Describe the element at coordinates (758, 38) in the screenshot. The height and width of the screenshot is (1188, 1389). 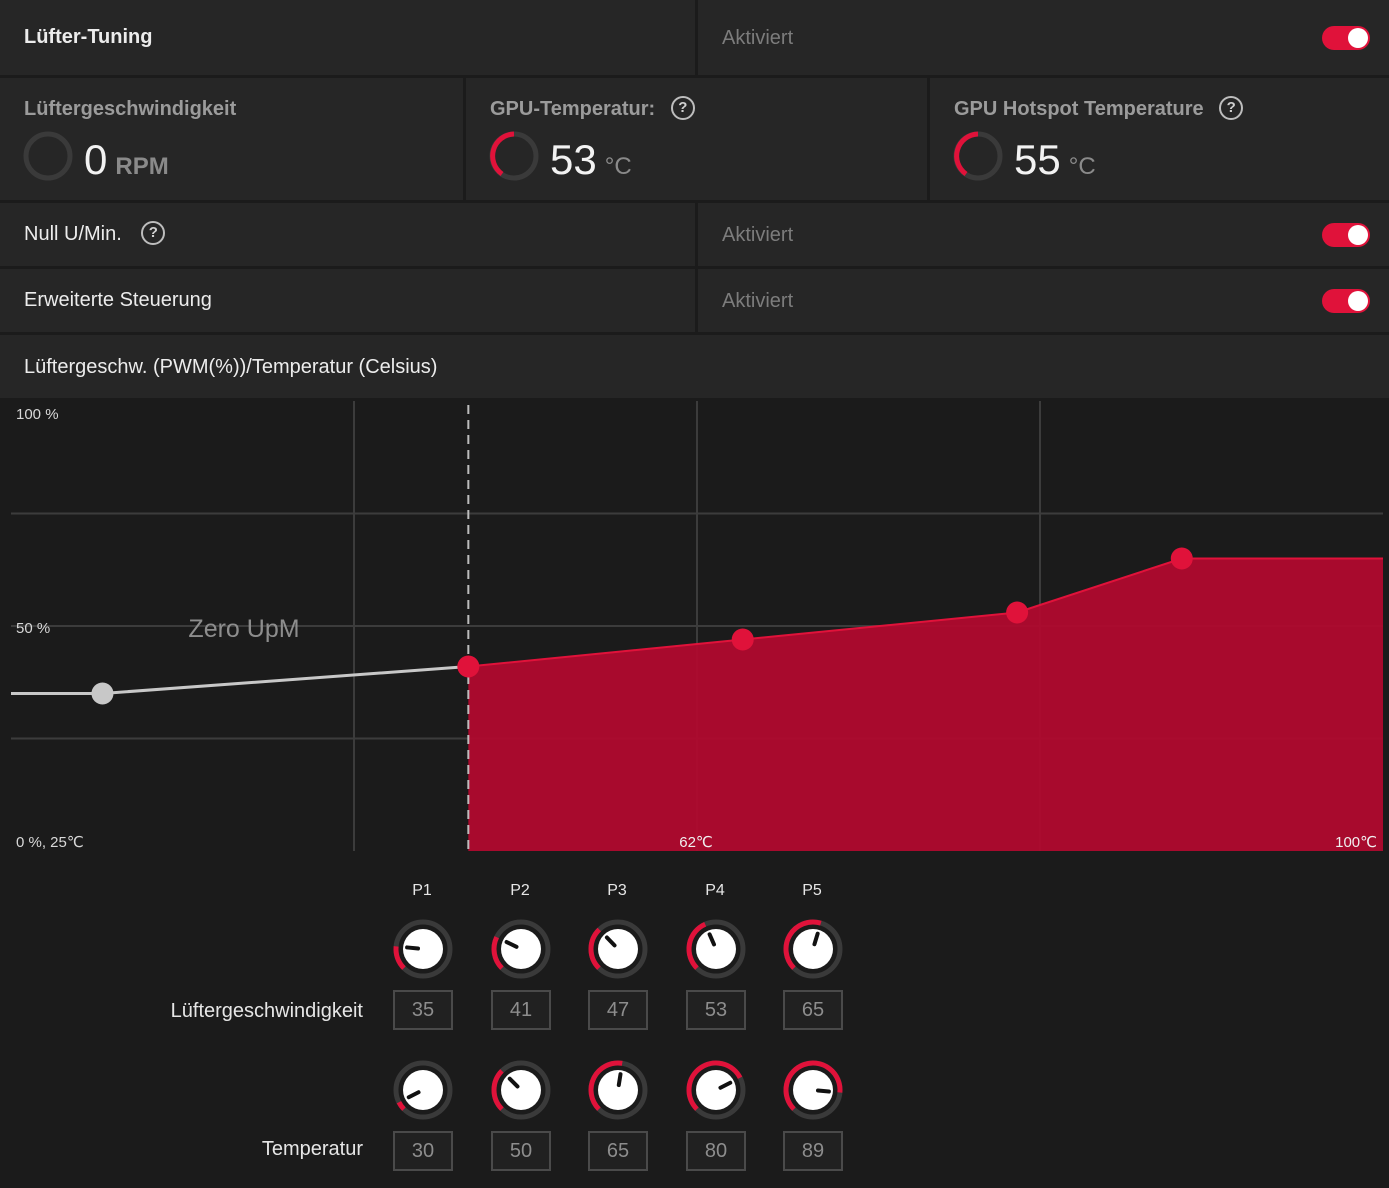
I see `fan-tuning-status: Aktiviert` at that location.